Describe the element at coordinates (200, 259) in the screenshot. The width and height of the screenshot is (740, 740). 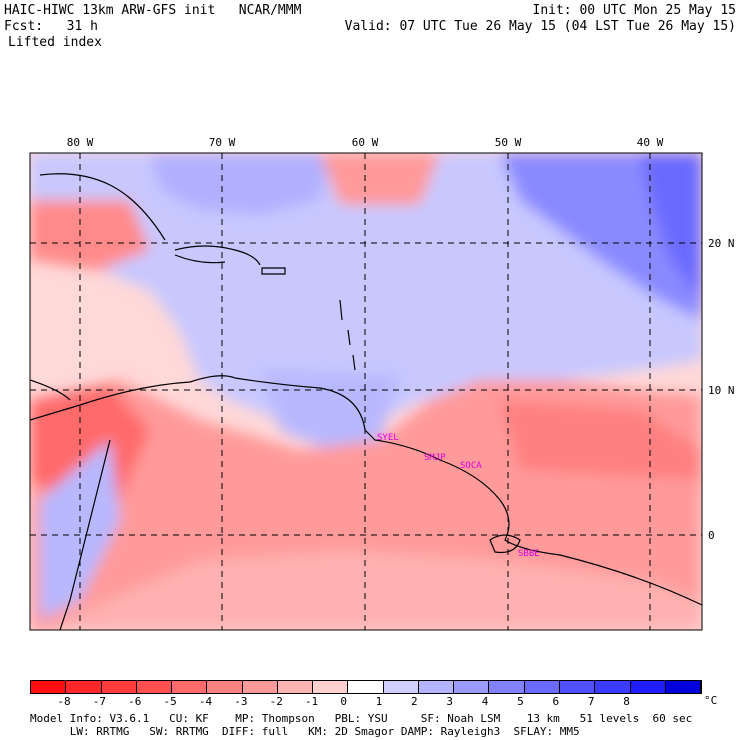
I see `coast-hispaniola-s` at that location.